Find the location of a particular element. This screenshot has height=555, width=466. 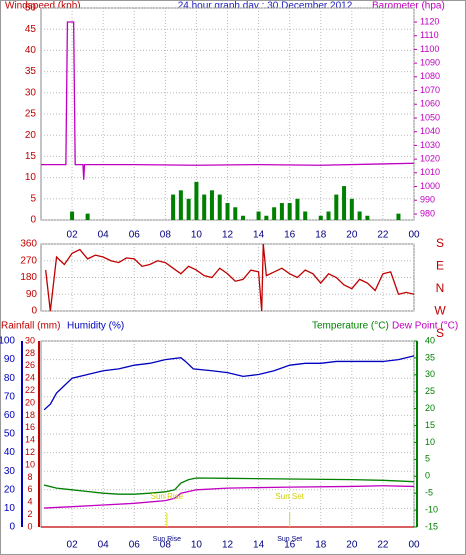

title: 24 hour graph day : 30 December 2012 is located at coordinates (265, 6).